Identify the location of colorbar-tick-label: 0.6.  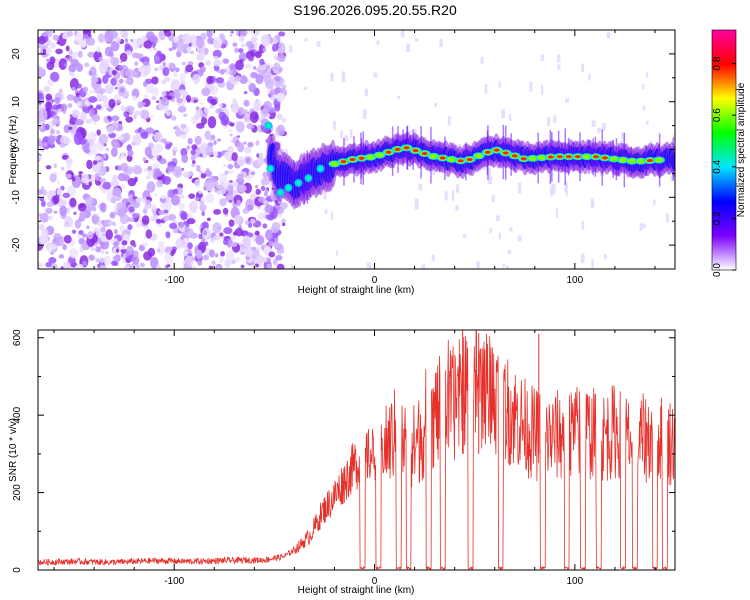
(717, 115).